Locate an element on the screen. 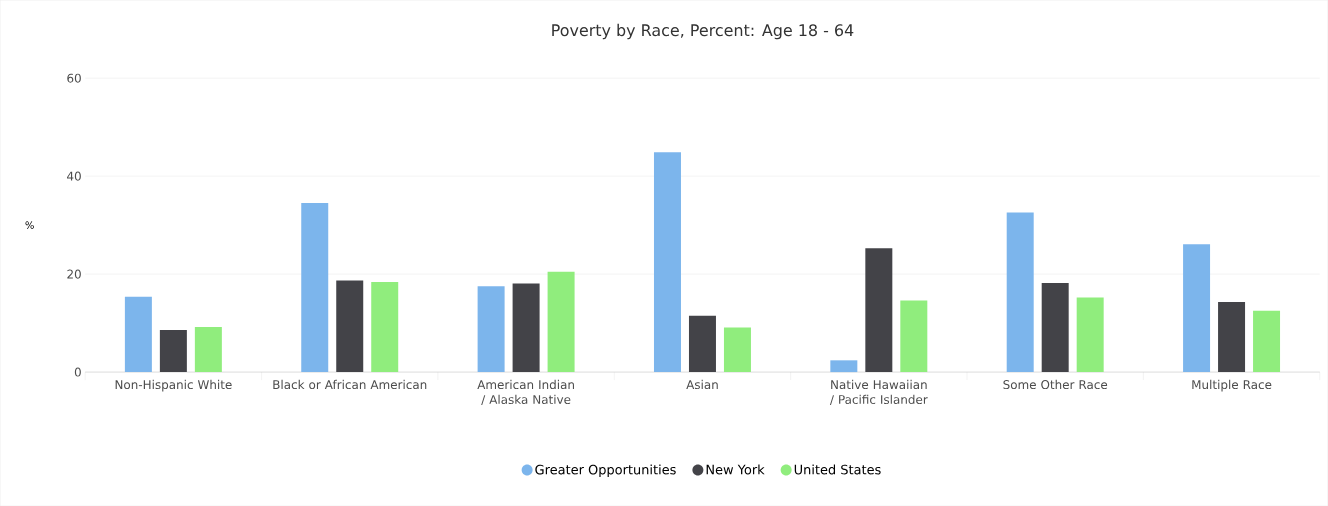  legend-label: United States is located at coordinates (837, 469).